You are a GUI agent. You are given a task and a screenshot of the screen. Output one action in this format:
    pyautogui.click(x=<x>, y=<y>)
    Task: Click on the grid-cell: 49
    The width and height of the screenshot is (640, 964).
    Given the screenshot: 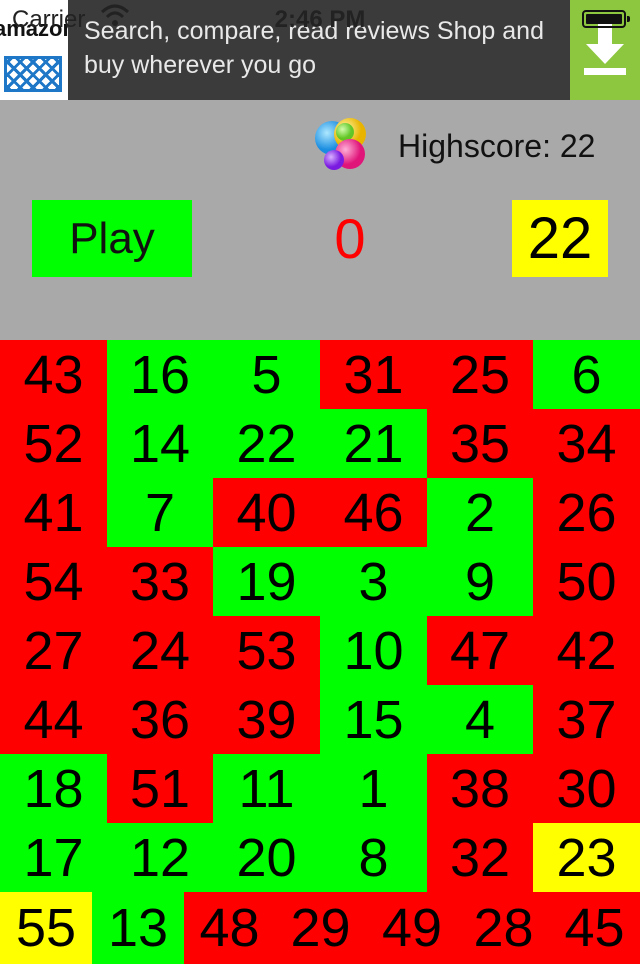 What is the action you would take?
    pyautogui.click(x=412, y=928)
    